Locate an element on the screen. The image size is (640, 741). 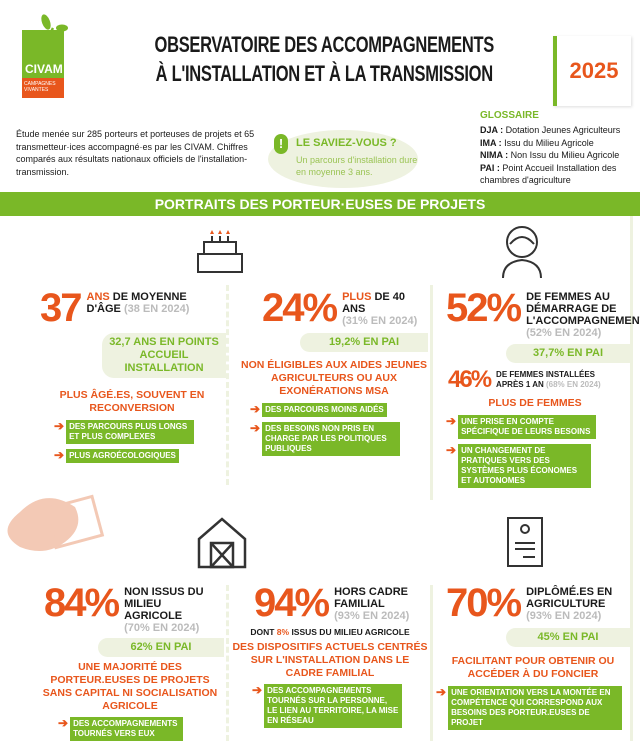
dont-text: DONT 8% ISSUS DU MILIEU AGRICOLE is located at coordinates (330, 632).